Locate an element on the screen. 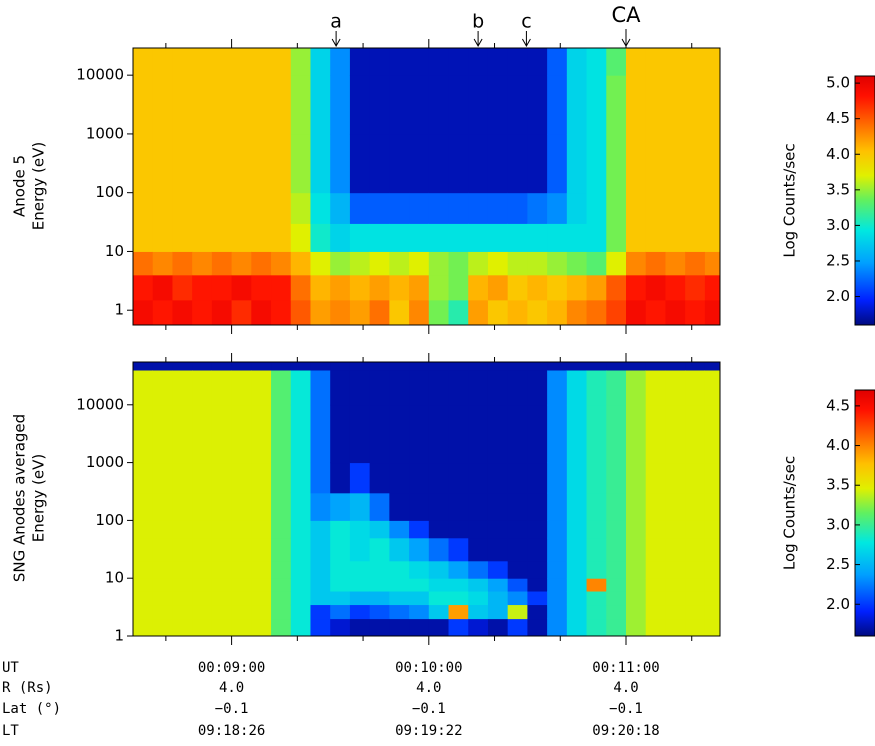 This screenshot has height=746, width=875. y-tick-label: 100 is located at coordinates (109, 192).